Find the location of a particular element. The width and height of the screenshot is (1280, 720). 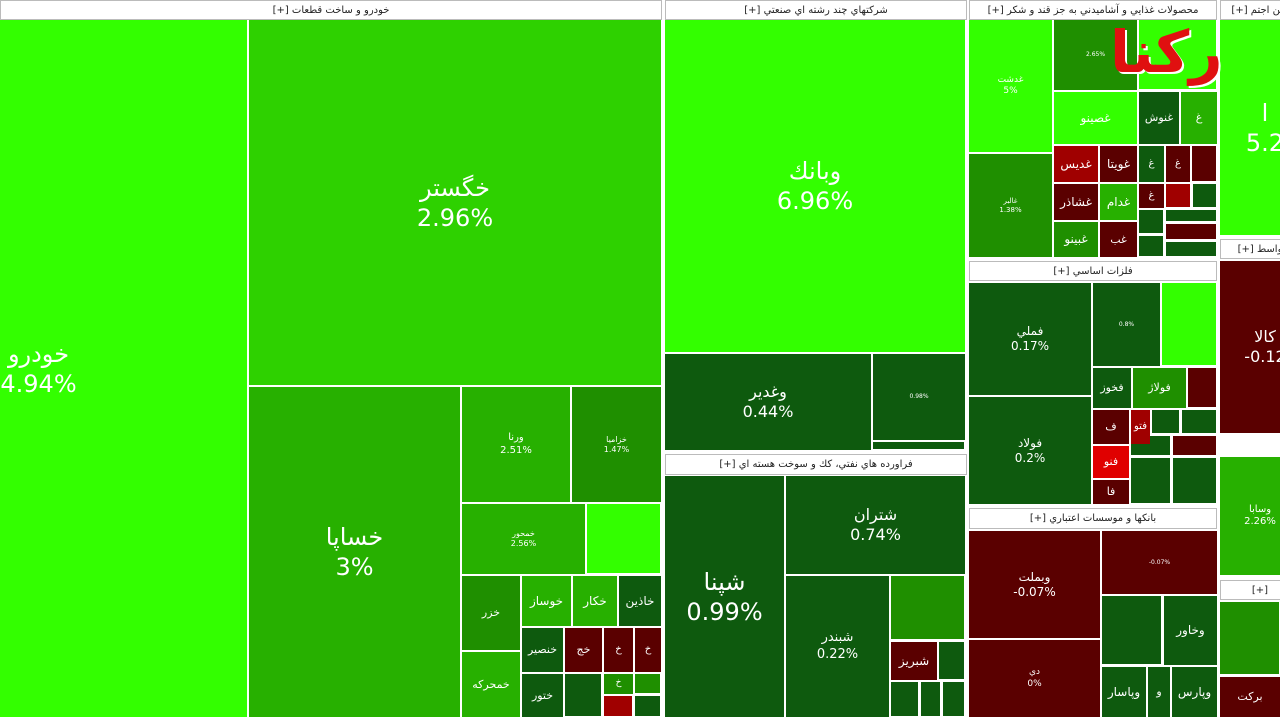

tile: غويتا is located at coordinates (1118, 164).